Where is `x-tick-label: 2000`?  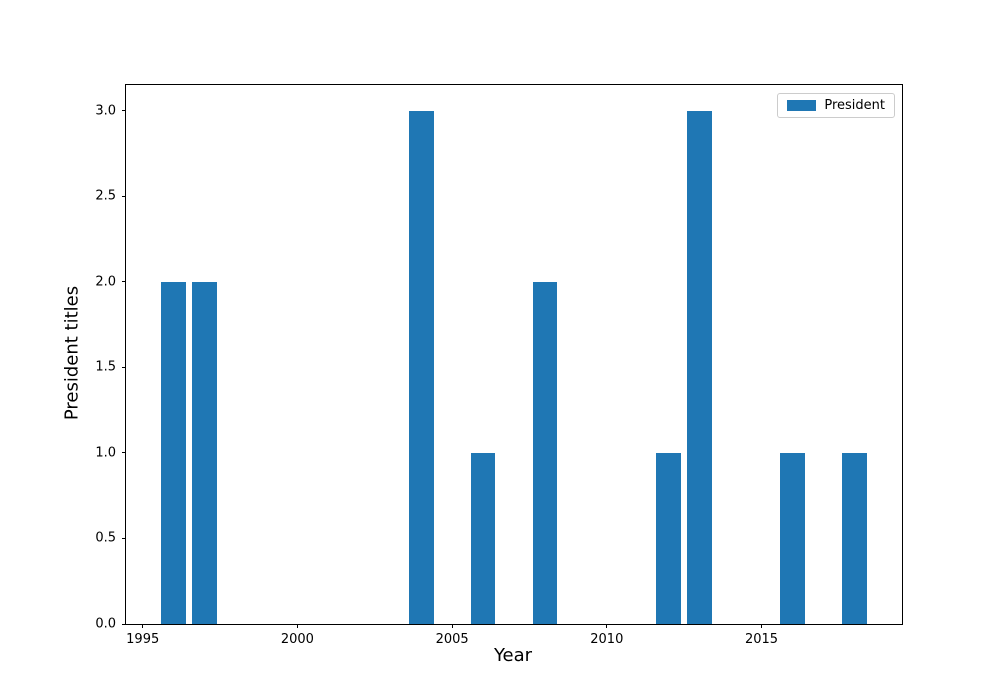
x-tick-label: 2000 is located at coordinates (297, 639).